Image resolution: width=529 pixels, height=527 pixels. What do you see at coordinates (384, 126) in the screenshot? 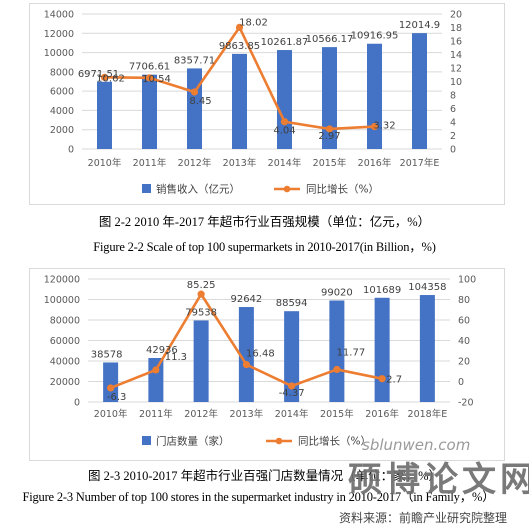
I see `line-data-label: 3.32` at bounding box center [384, 126].